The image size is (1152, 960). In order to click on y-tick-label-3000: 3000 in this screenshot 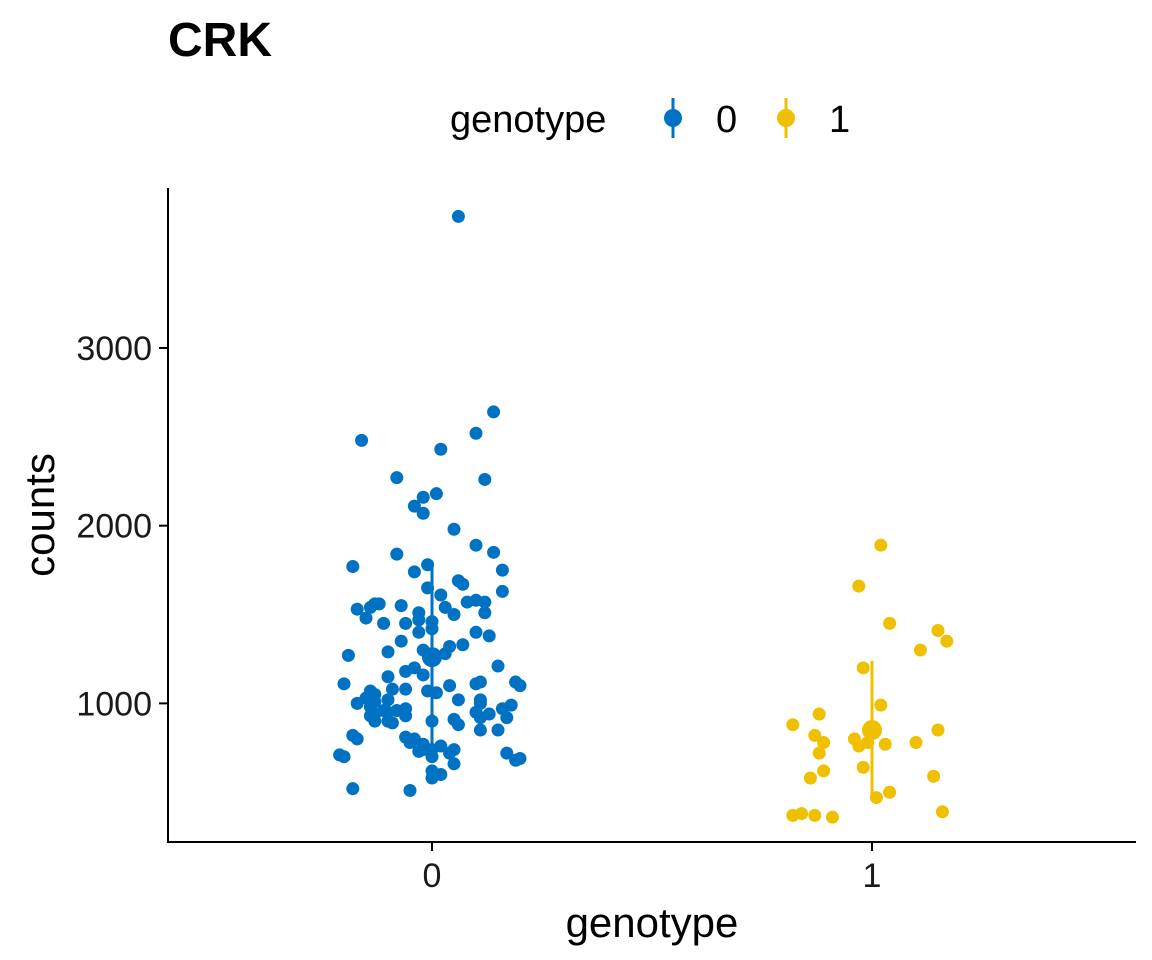, I will do `click(114, 349)`.